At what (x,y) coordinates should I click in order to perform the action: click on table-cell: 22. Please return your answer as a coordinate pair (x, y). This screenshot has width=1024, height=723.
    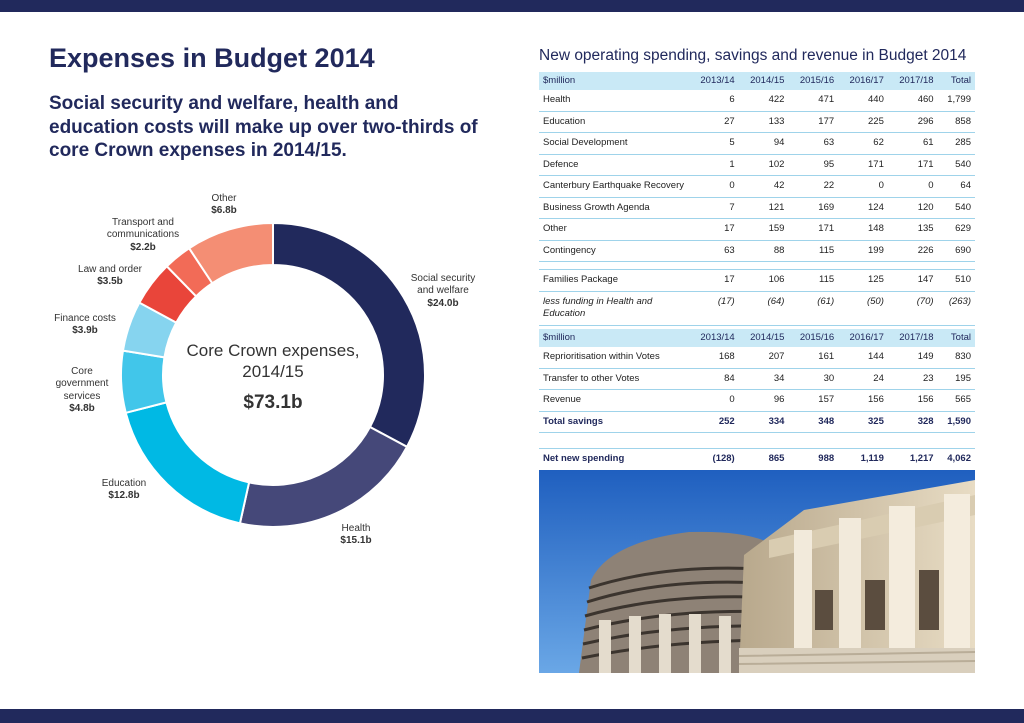
    Looking at the image, I should click on (829, 185).